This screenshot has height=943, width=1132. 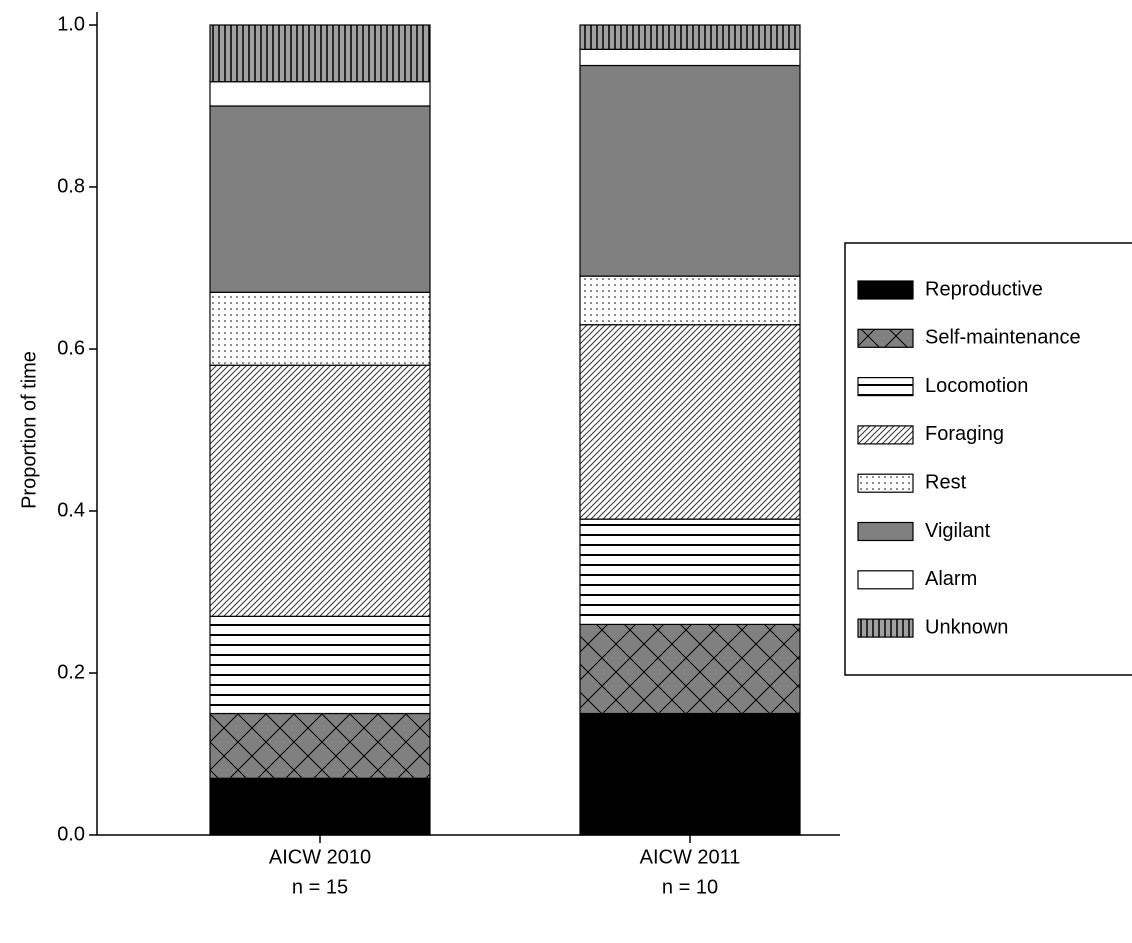 What do you see at coordinates (951, 579) in the screenshot?
I see `legend-label: Alarm` at bounding box center [951, 579].